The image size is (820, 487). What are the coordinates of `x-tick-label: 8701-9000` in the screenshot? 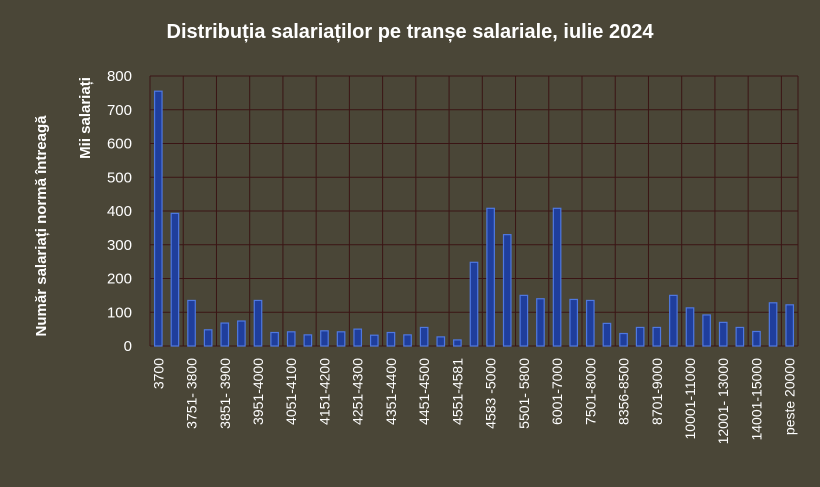 It's located at (657, 391).